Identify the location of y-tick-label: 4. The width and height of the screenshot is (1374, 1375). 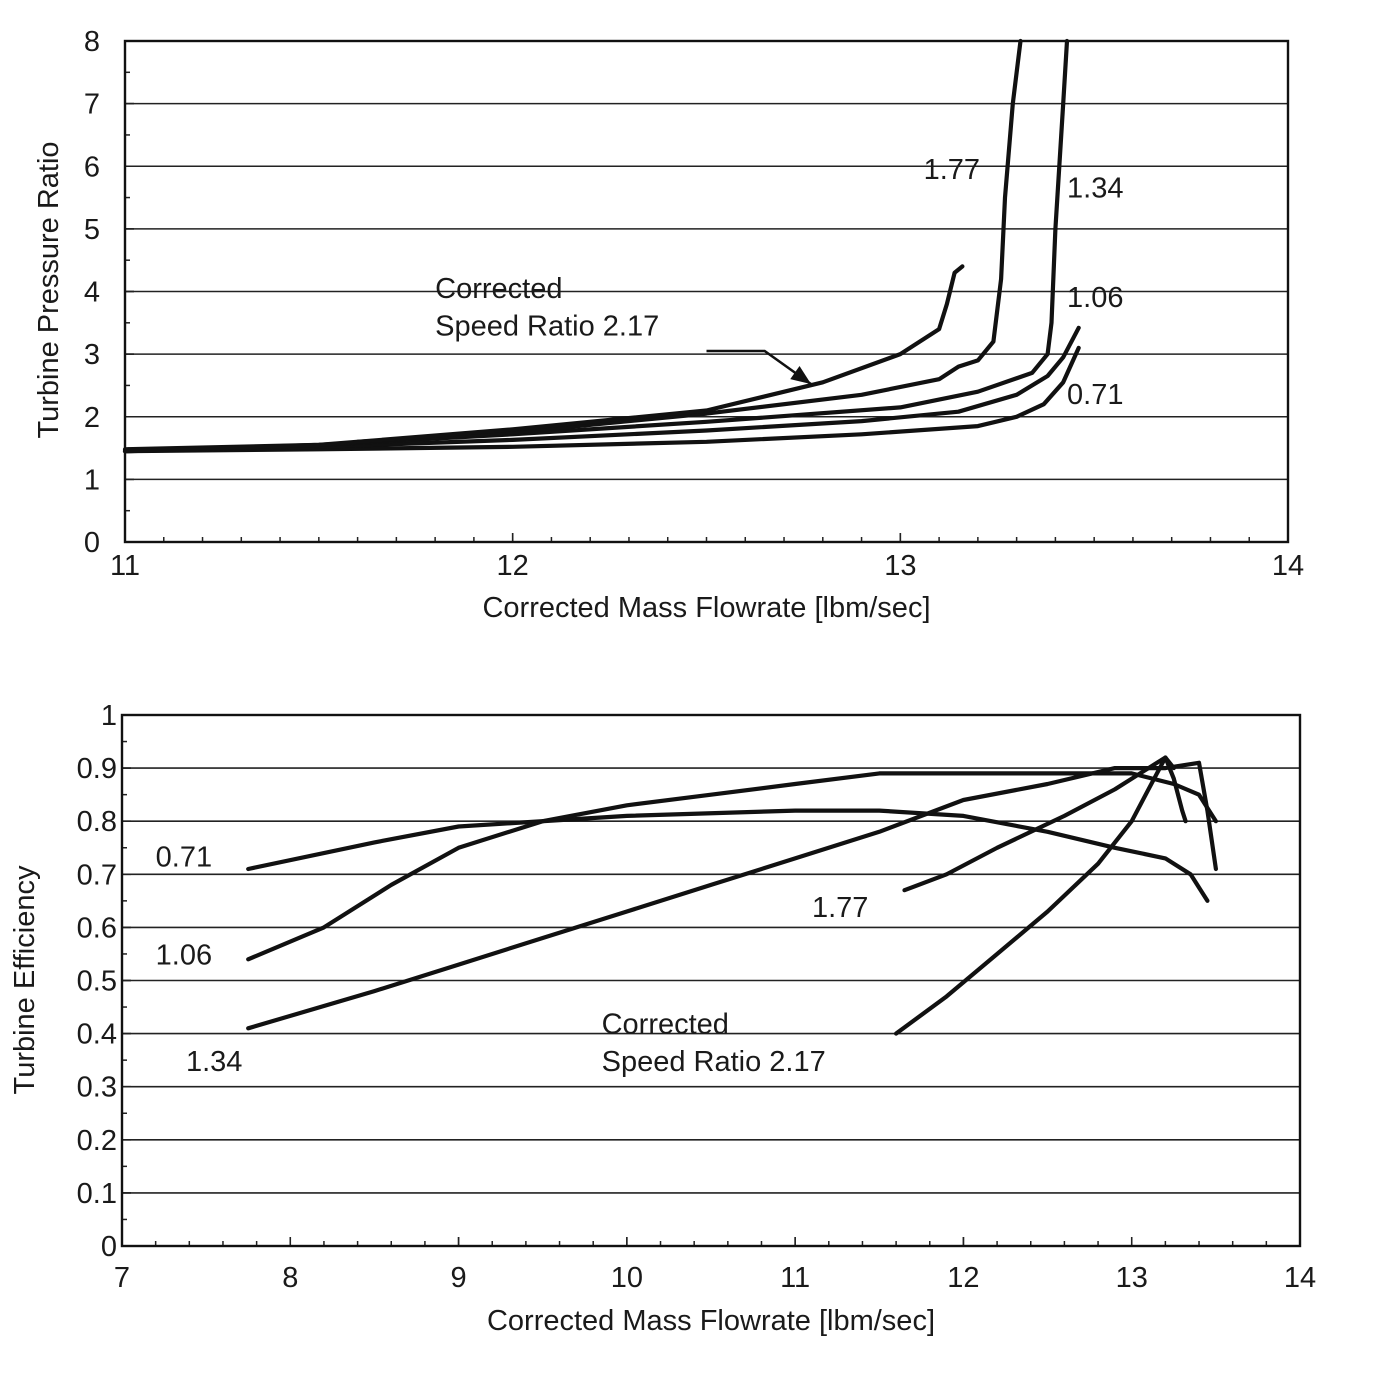
(92, 293).